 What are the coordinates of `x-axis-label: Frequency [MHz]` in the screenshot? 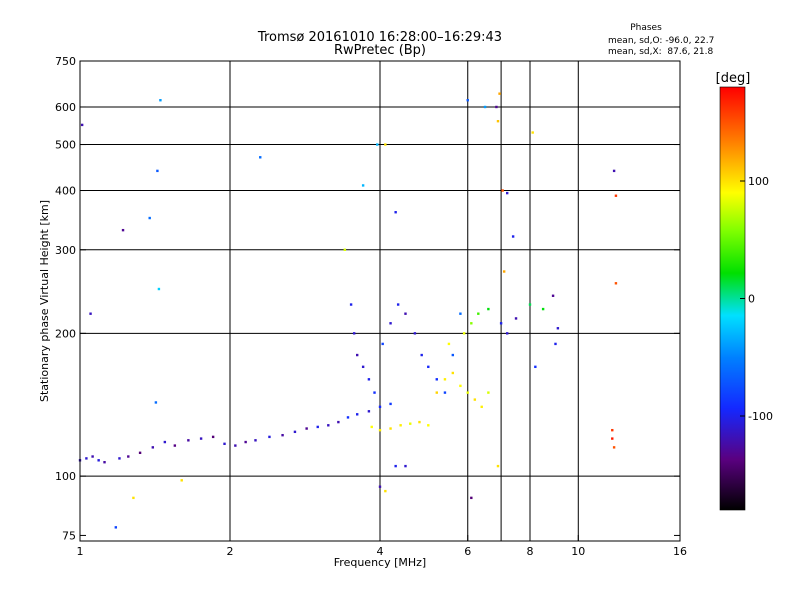 It's located at (380, 562).